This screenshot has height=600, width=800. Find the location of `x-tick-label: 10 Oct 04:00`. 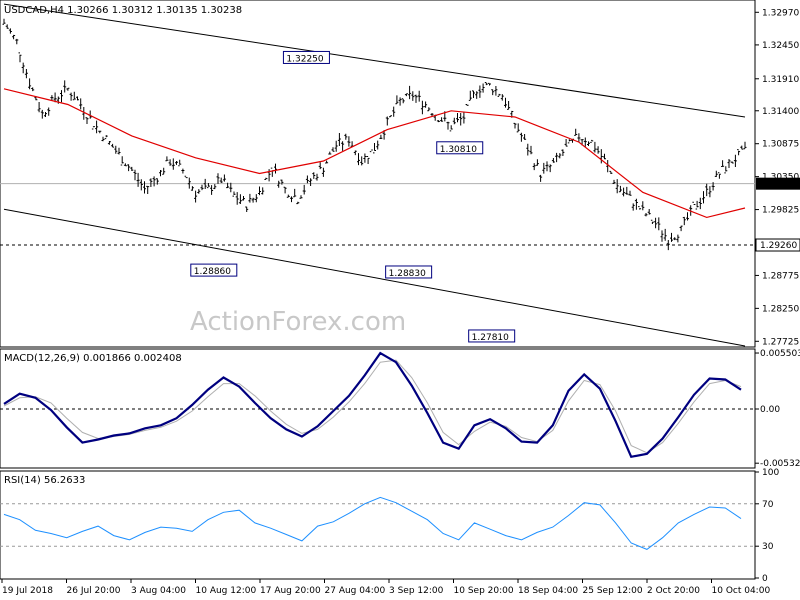

x-tick-label: 10 Oct 04:00 is located at coordinates (741, 591).